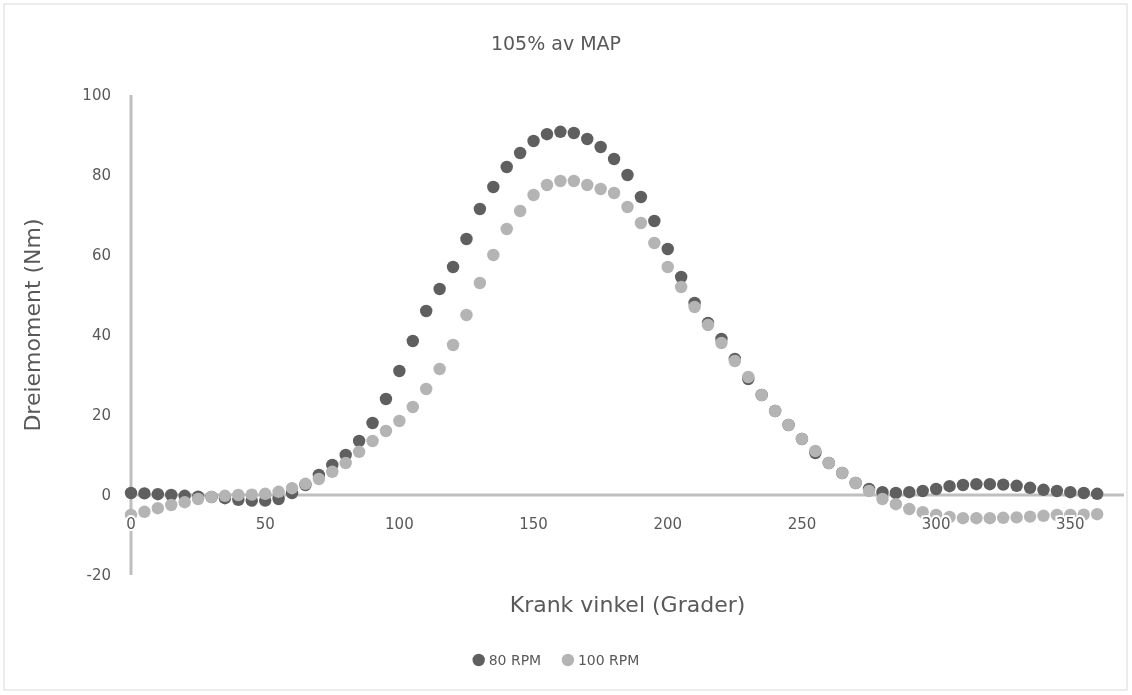 The width and height of the screenshot is (1132, 695). I want to click on x-tick-label: 100, so click(399, 524).